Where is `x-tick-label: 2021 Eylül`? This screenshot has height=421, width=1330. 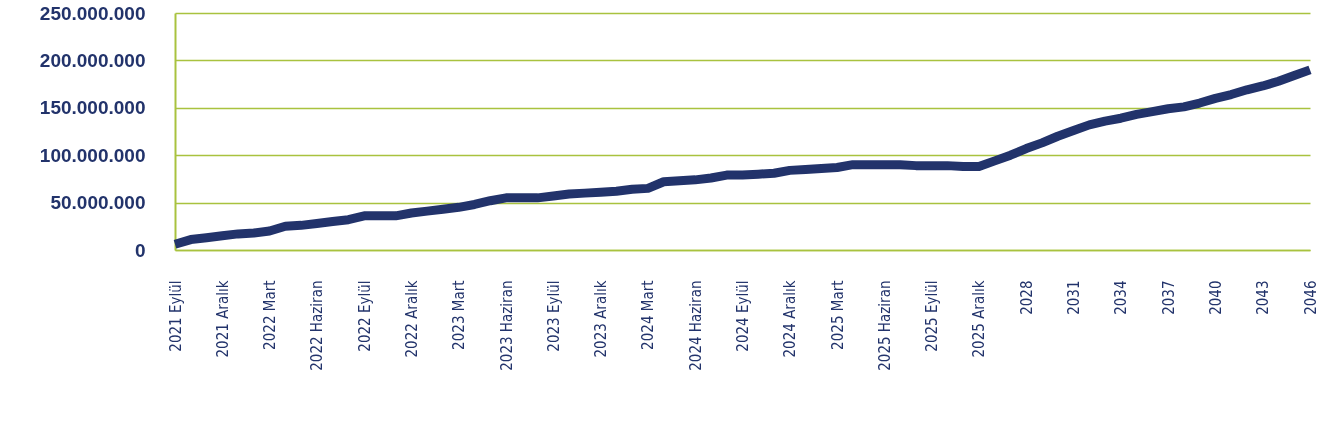
x-tick-label: 2021 Eylül is located at coordinates (175, 316).